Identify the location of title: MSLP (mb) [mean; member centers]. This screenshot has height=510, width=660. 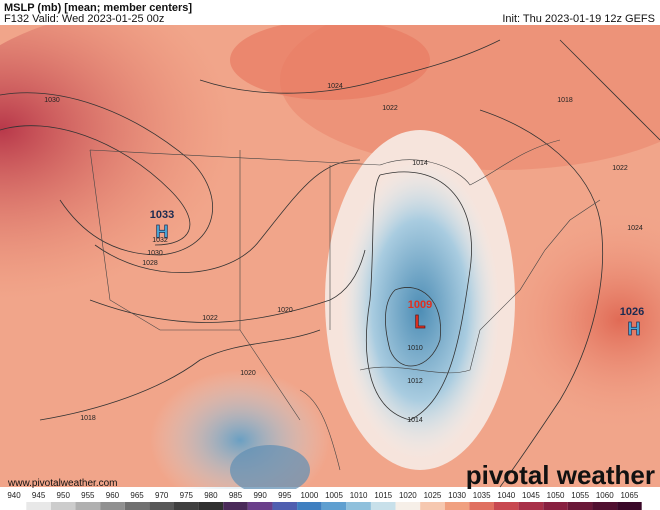
(98, 8).